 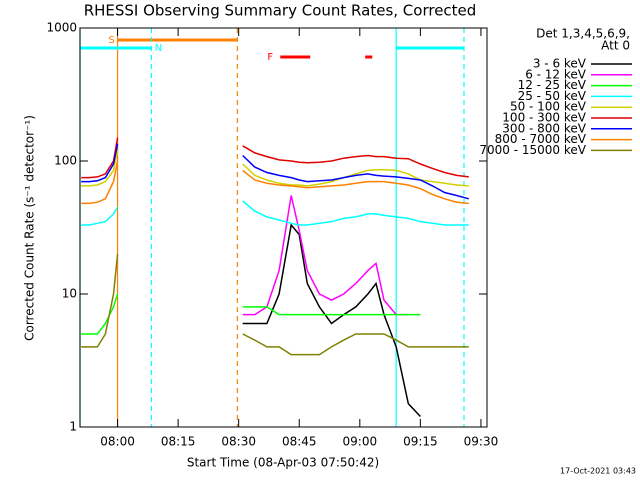 I want to click on flag-label: S, so click(x=111, y=40).